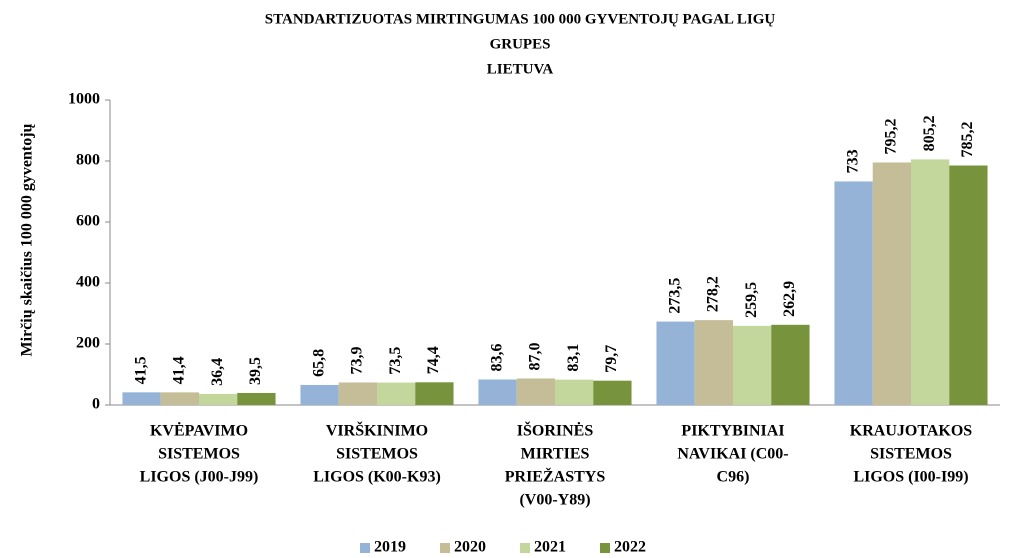 This screenshot has width=1010, height=558. I want to click on y-tick-label: 800, so click(88, 160).